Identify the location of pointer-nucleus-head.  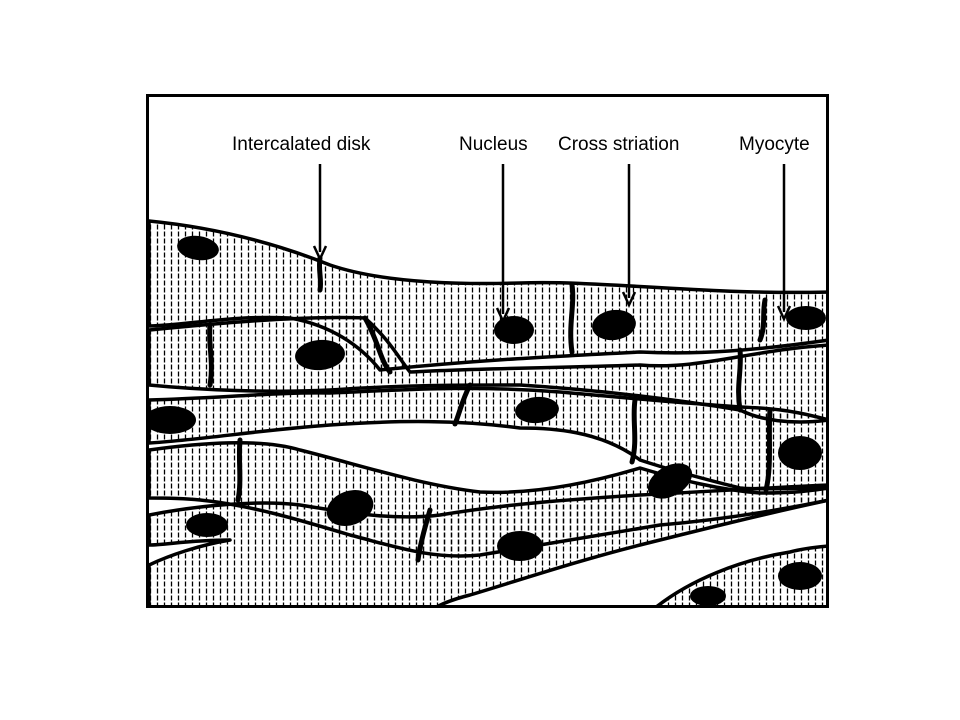
(503, 315).